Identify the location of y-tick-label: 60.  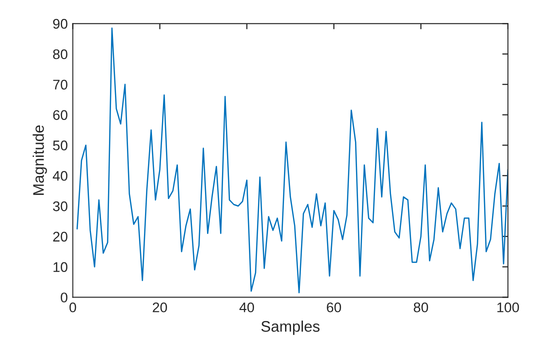
(60, 115).